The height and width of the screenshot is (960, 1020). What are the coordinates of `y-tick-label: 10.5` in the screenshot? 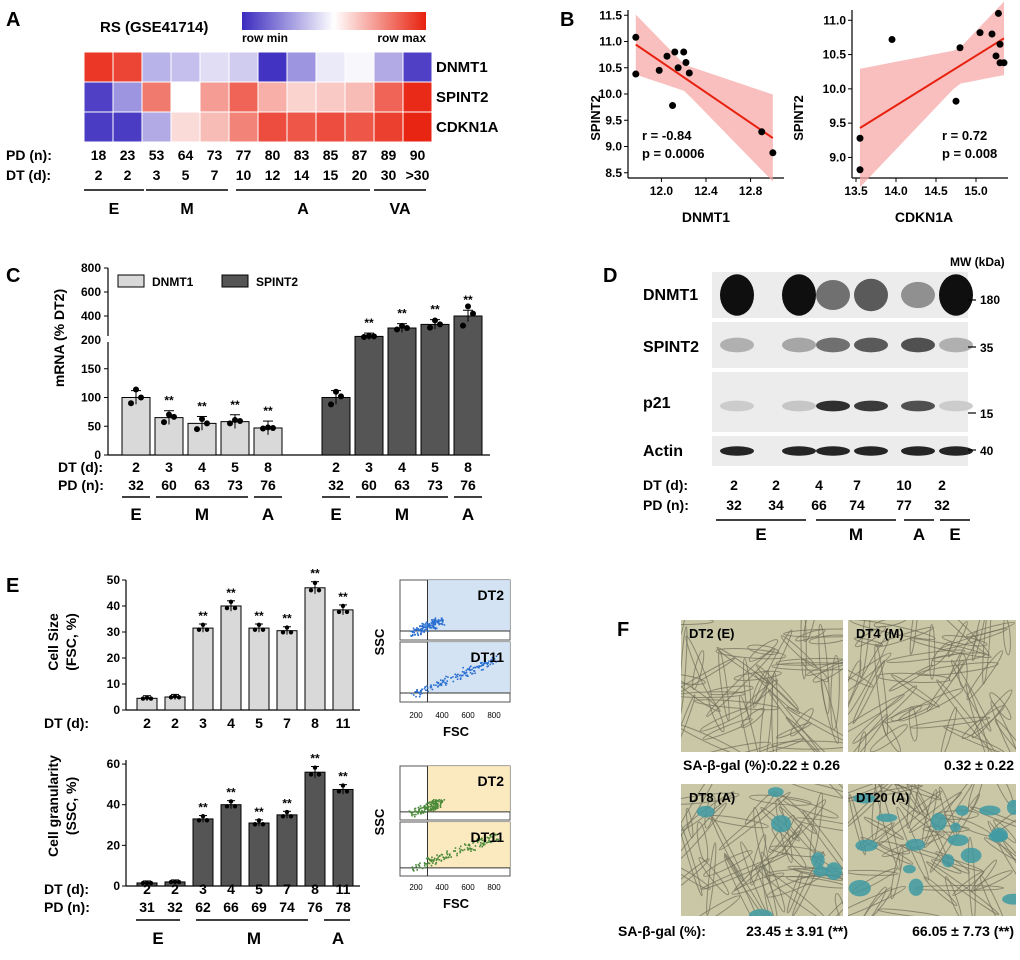 It's located at (835, 55).